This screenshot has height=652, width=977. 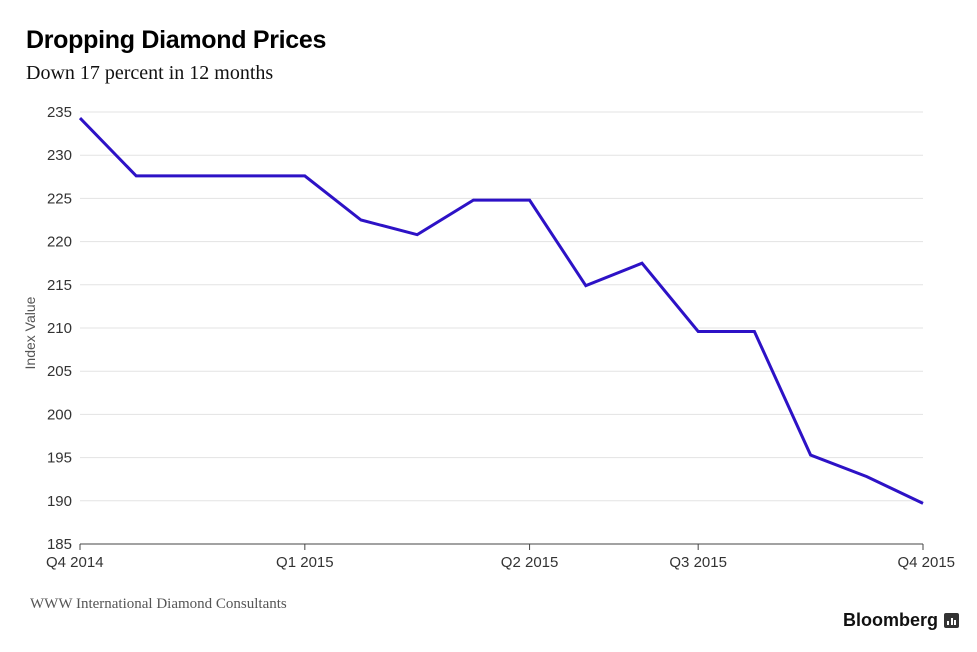 I want to click on x-axis: Q4 2014 Q1 2015 Q2 2015 Q3 2015 Q4 2015, so click(x=500, y=557).